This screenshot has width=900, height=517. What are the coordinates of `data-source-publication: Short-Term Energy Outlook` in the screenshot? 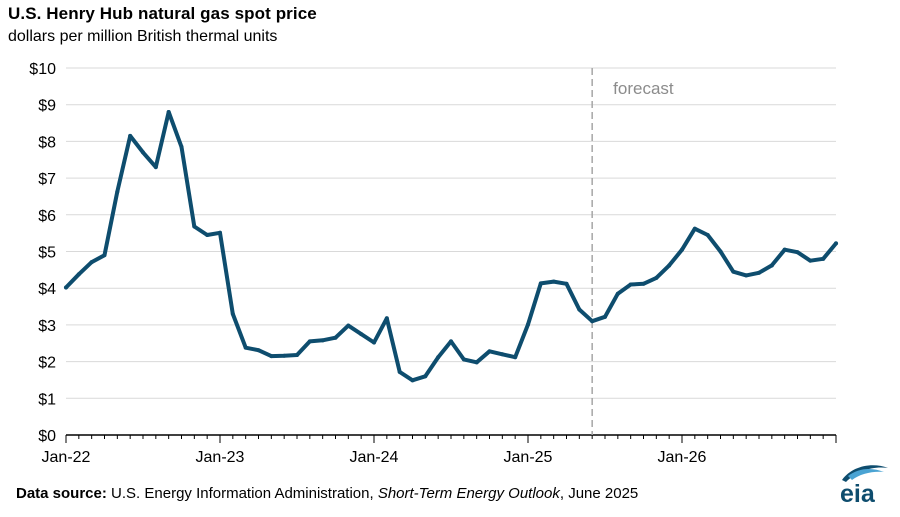 It's located at (468, 493).